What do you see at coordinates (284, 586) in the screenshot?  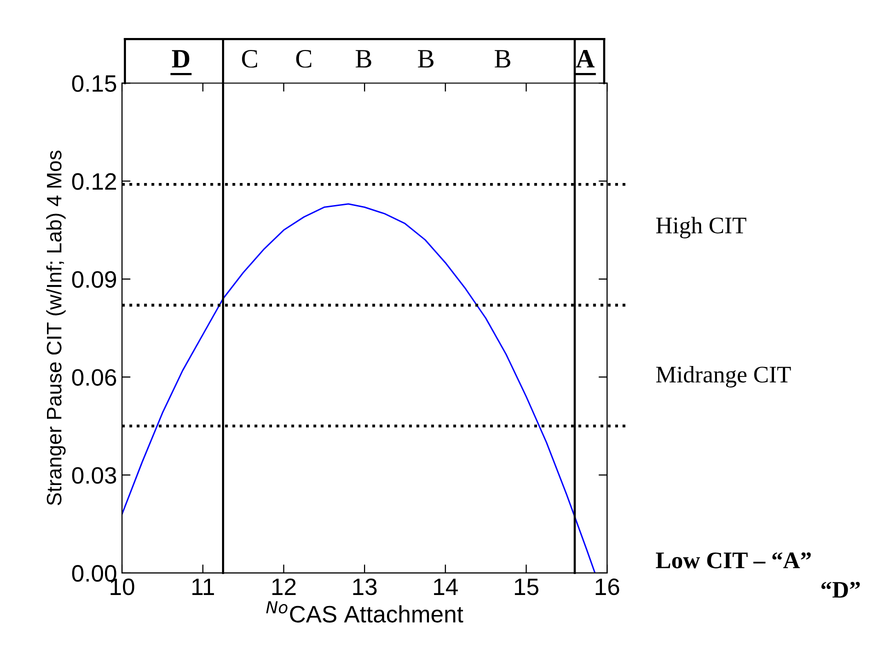 I see `x-tick-label: 12` at bounding box center [284, 586].